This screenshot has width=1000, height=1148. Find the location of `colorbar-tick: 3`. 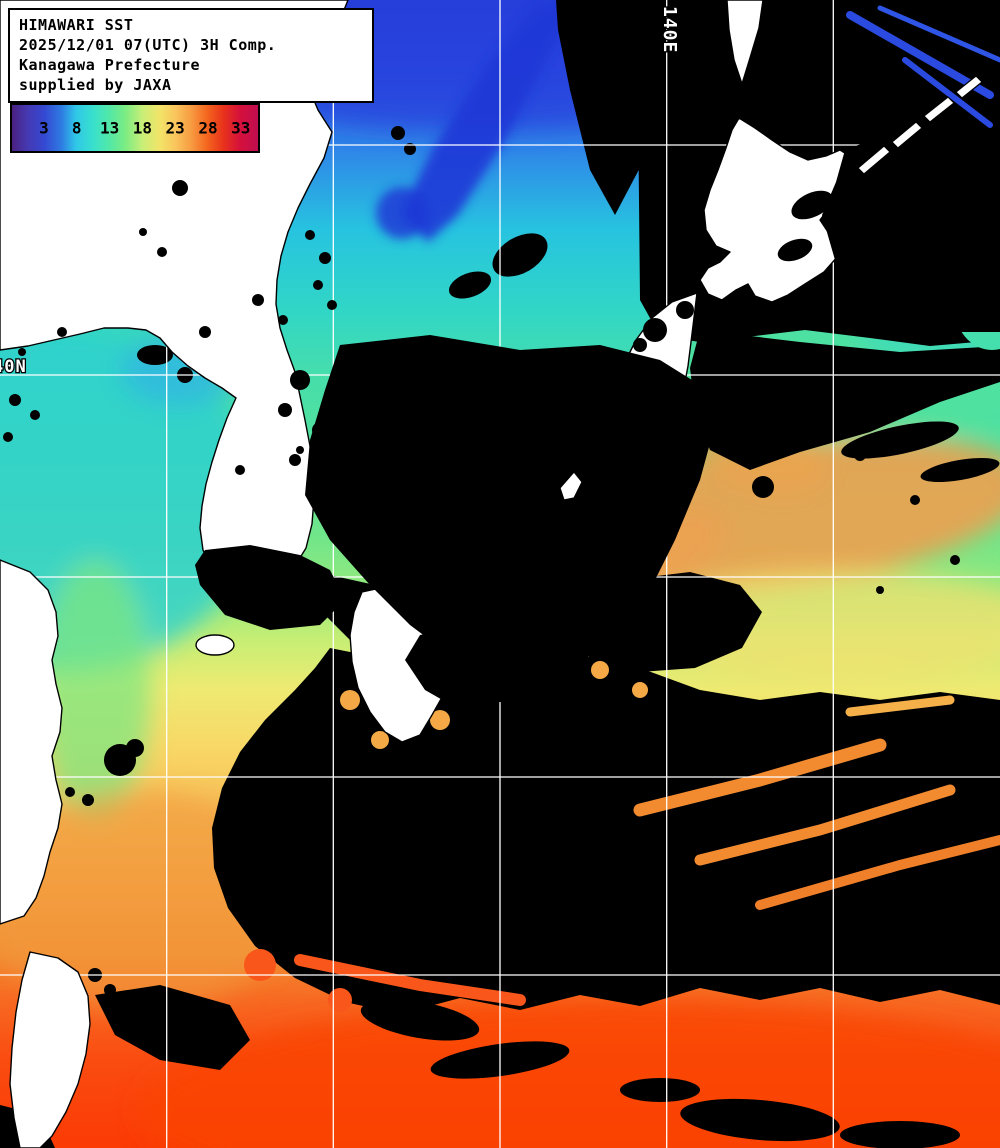

colorbar-tick: 3 is located at coordinates (44, 128).